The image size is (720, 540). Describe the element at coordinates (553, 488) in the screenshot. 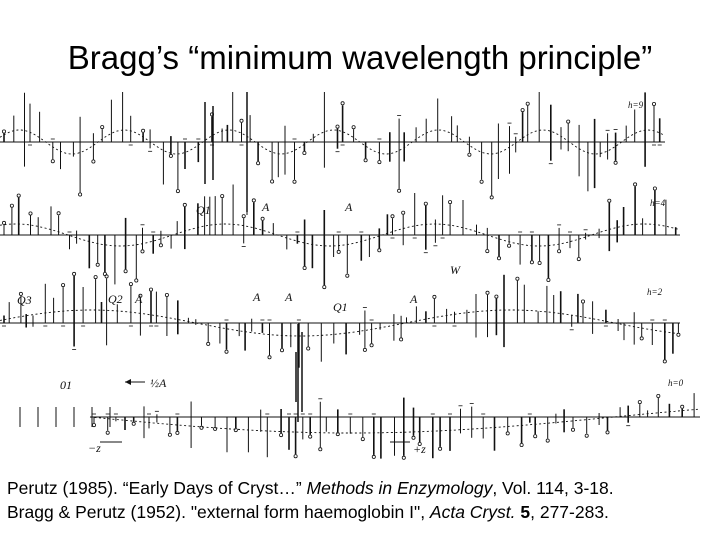

I see `caption-1-text-b: , Vol. 114, 3-18.` at that location.